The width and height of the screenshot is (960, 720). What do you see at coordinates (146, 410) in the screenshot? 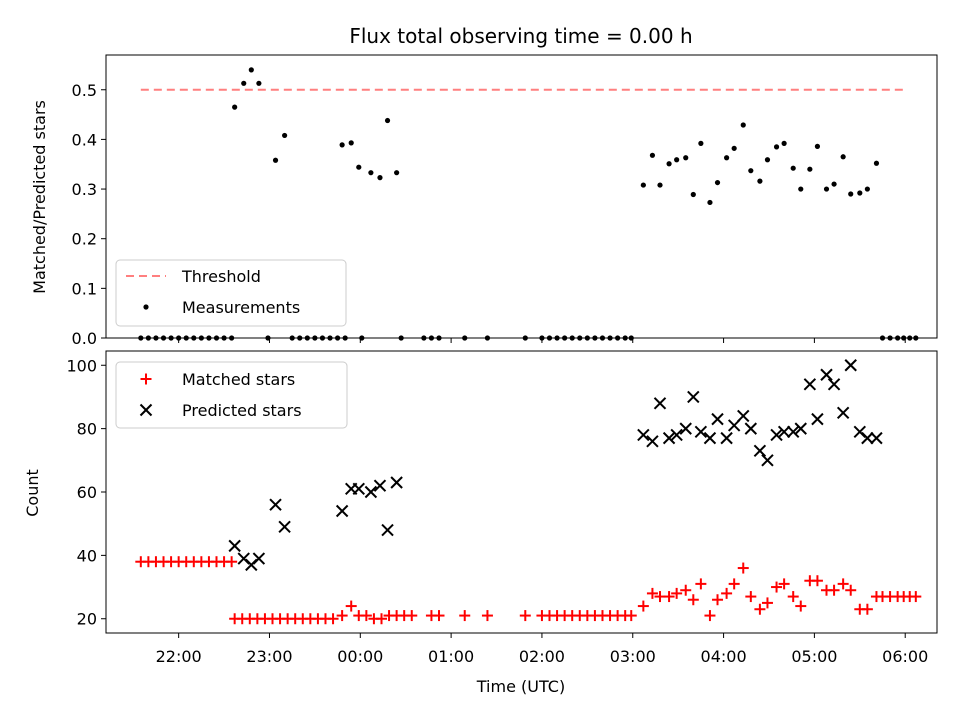
I see `legend-predicted-swatch` at bounding box center [146, 410].